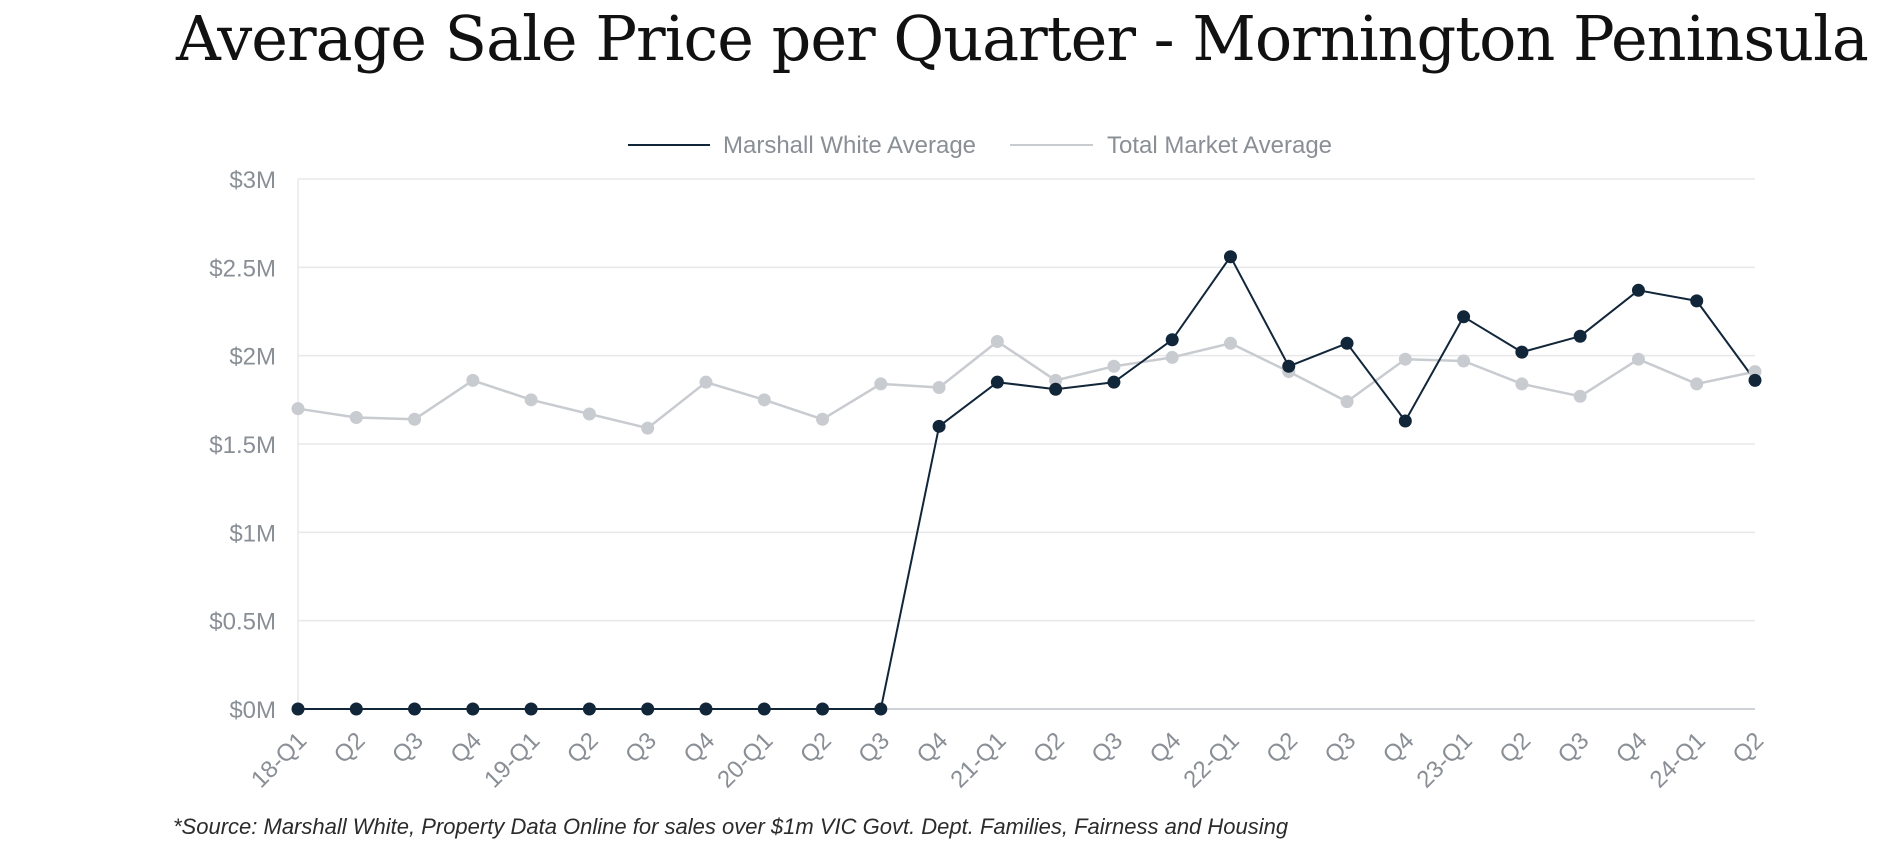 The height and width of the screenshot is (861, 1900). What do you see at coordinates (252, 533) in the screenshot?
I see `y-tick-label: $1M` at bounding box center [252, 533].